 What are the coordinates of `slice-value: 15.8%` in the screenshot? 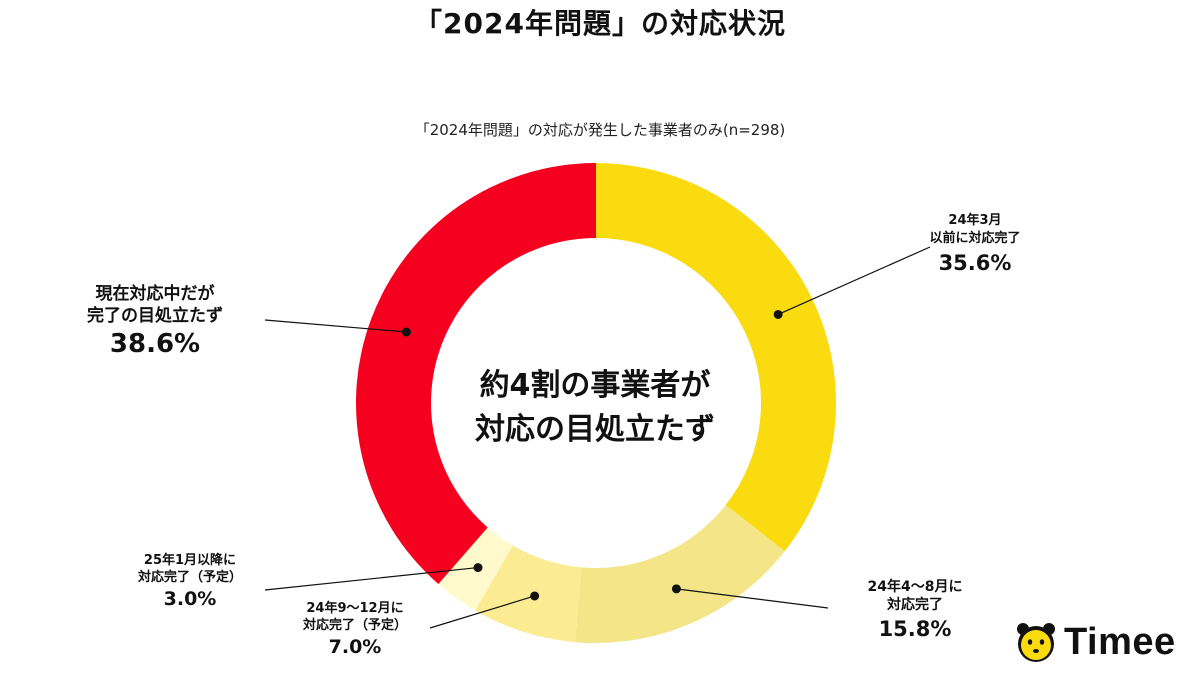 It's located at (915, 629).